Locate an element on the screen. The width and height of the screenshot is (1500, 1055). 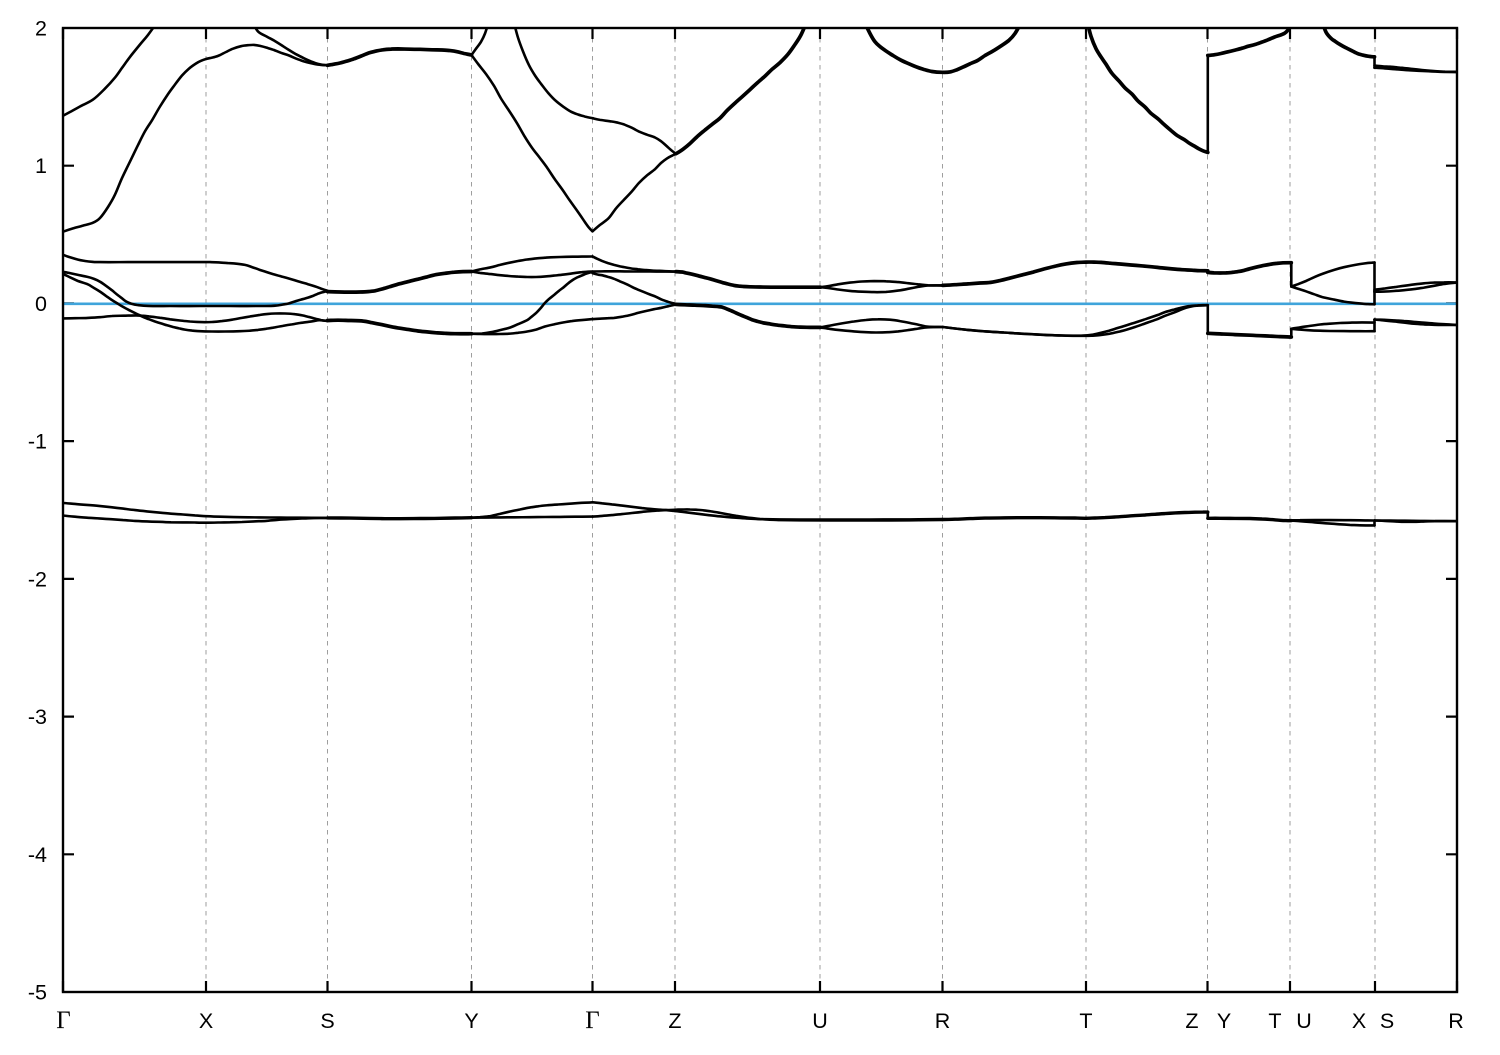
svg-text: -2 is located at coordinates (37, 579).